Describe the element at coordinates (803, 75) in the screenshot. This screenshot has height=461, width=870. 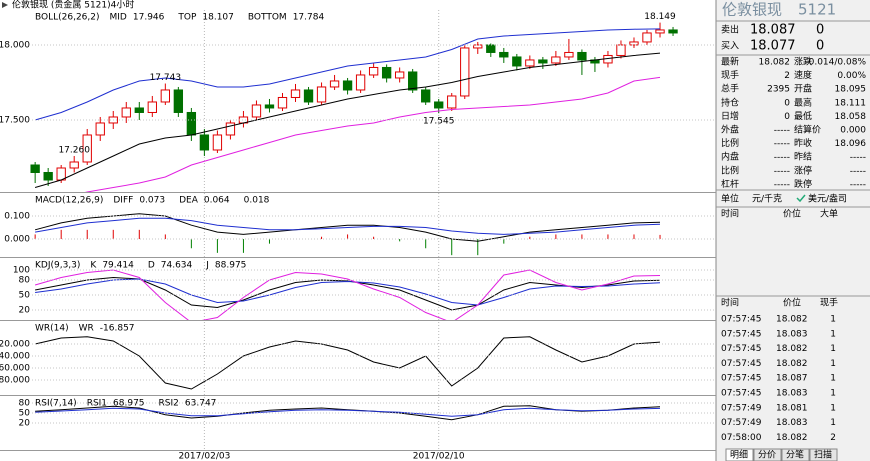
I see `quote-label: 速度` at that location.